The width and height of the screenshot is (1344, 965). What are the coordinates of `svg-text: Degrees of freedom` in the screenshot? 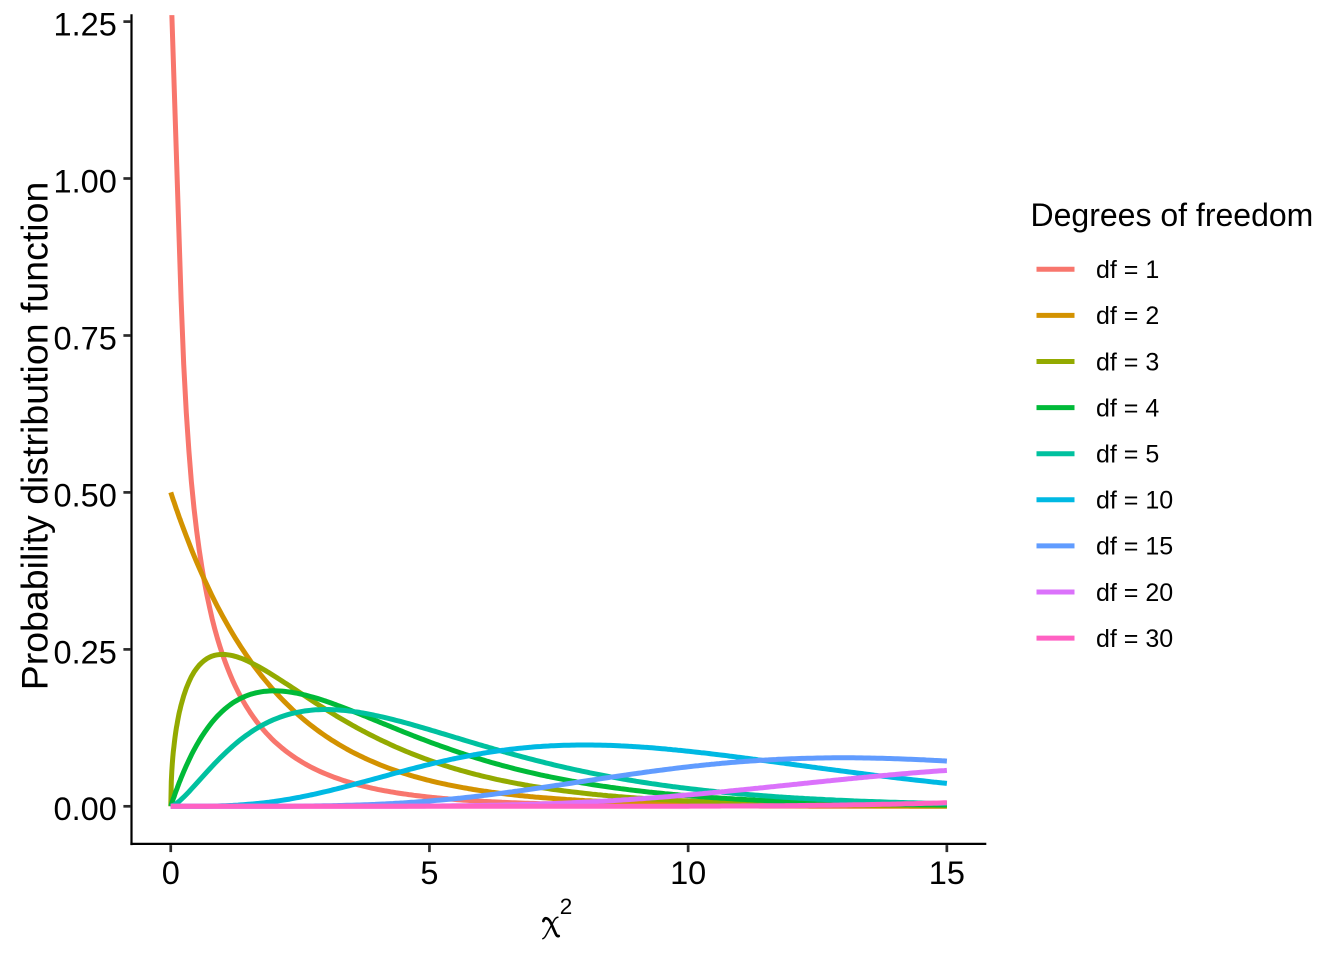 It's located at (1172, 215).